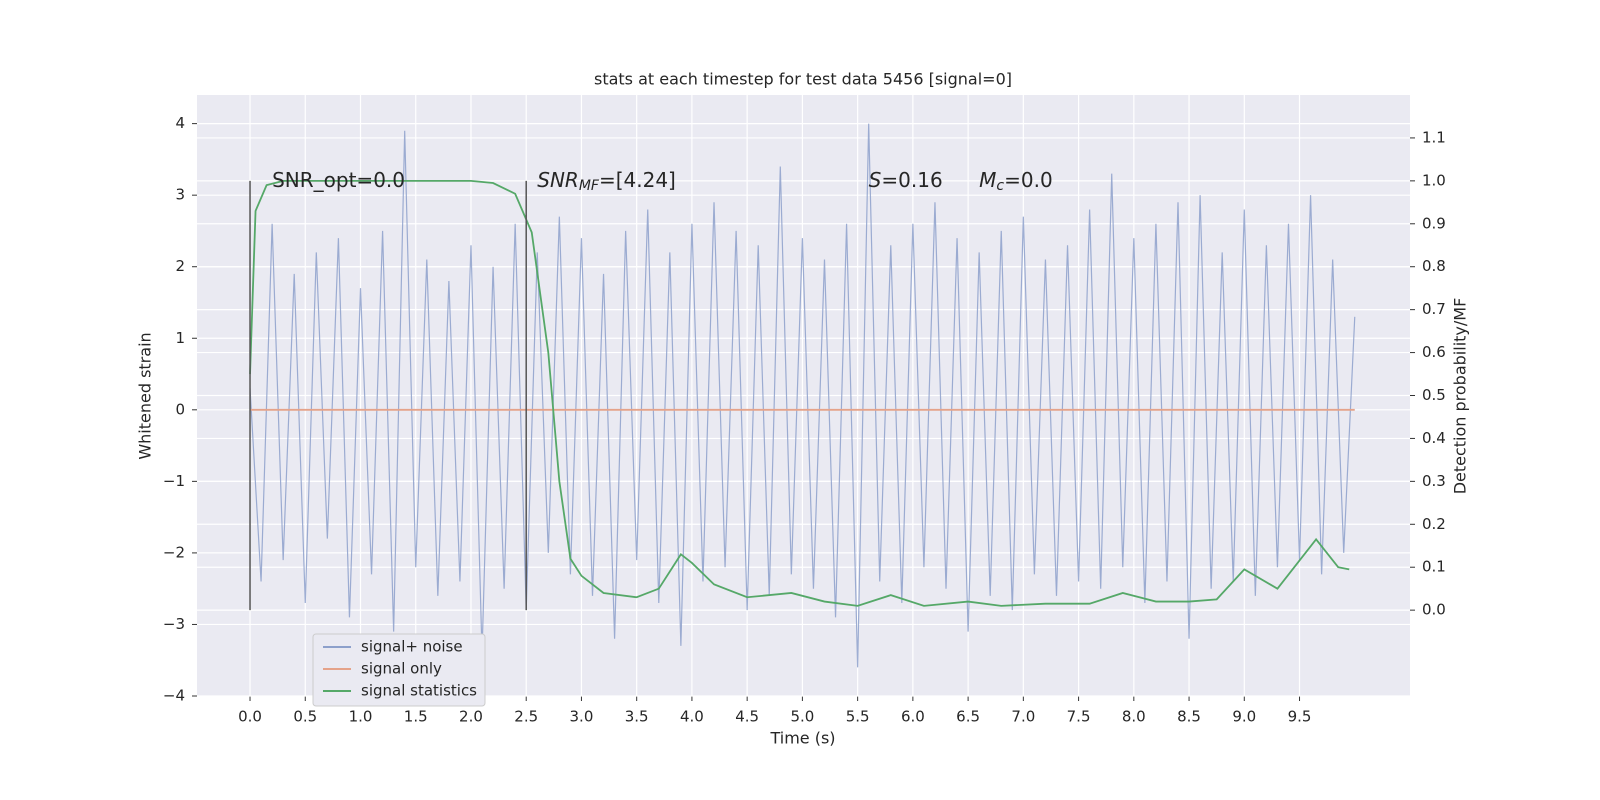 The image size is (1600, 800). What do you see at coordinates (526, 717) in the screenshot?
I see `x-tick-label: 2.5` at bounding box center [526, 717].